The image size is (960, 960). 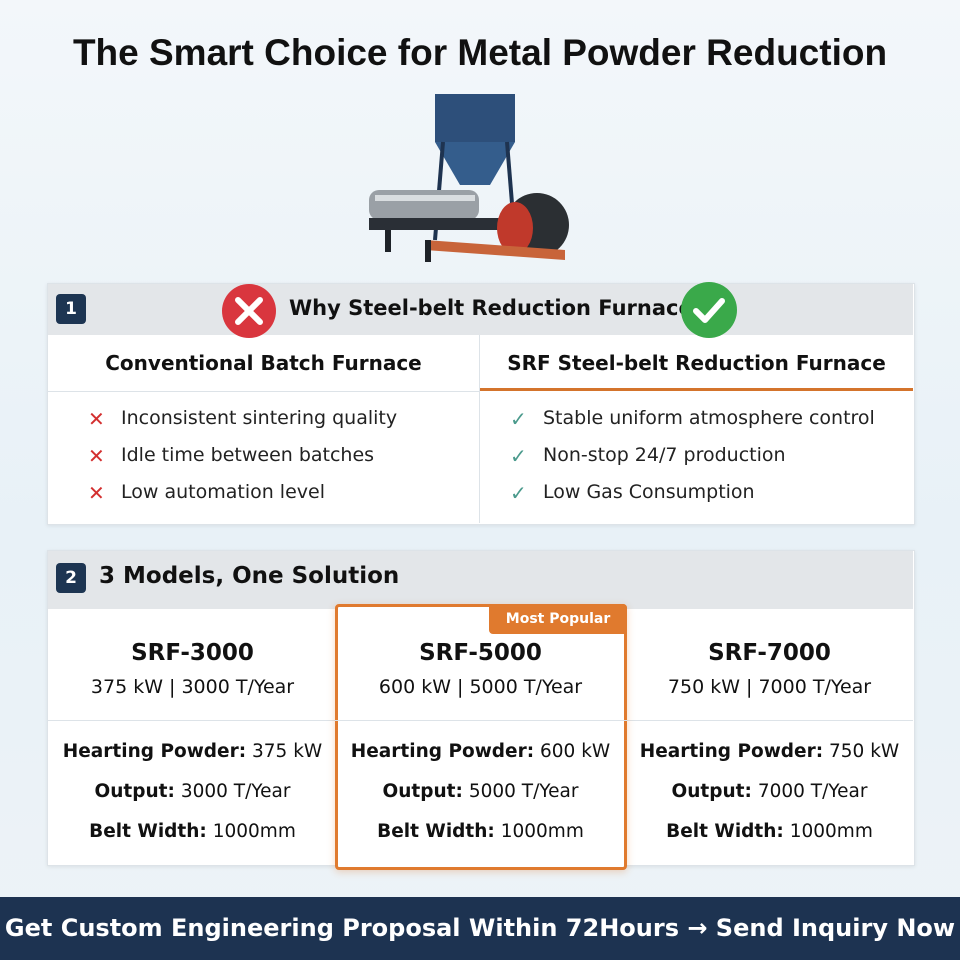 I want to click on spec-value: 7000 T/Year, so click(x=812, y=791).